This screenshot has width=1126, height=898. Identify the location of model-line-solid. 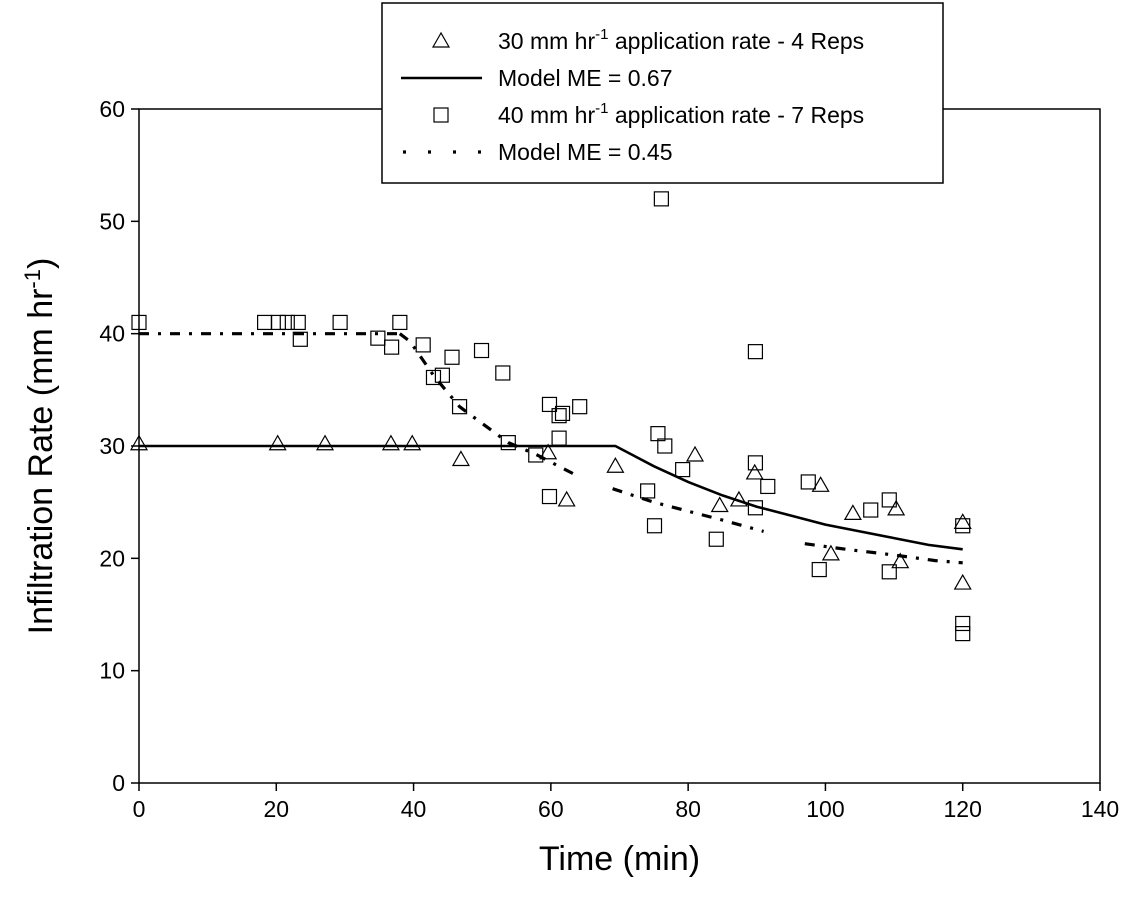
(551, 497).